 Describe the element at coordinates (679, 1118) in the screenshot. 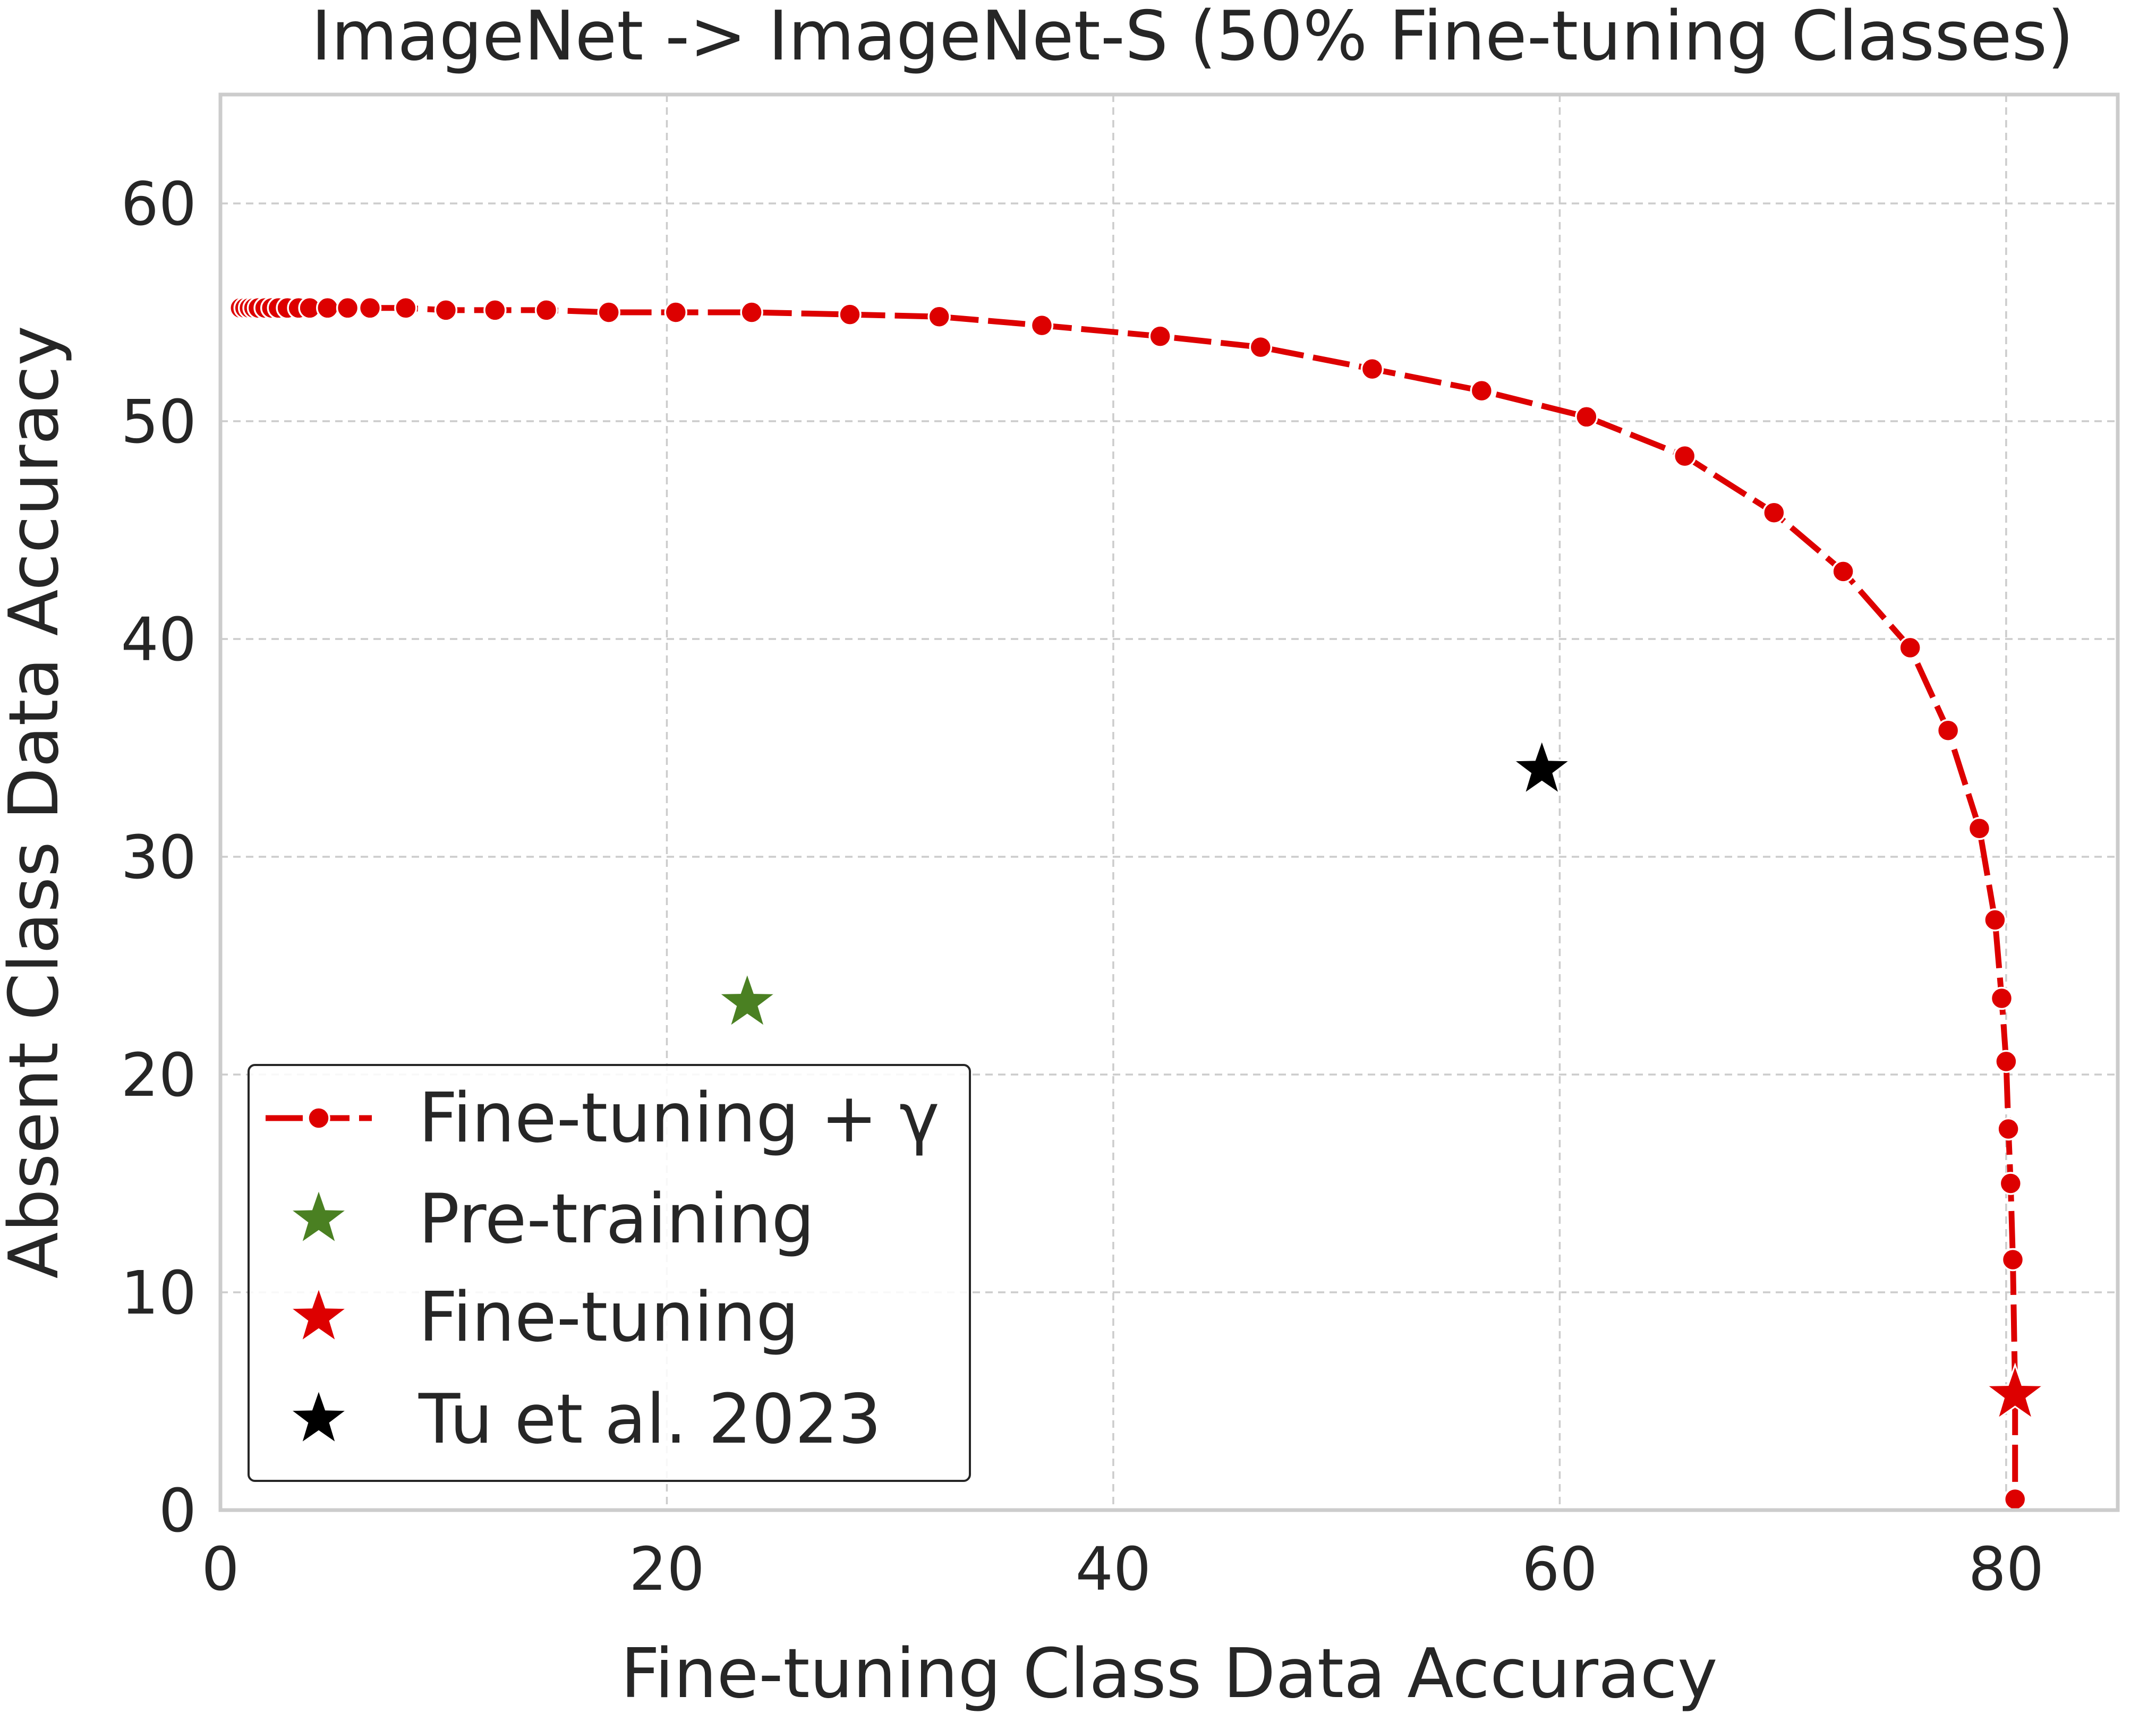

I see `legend-label: Fine-tuning + γ` at that location.